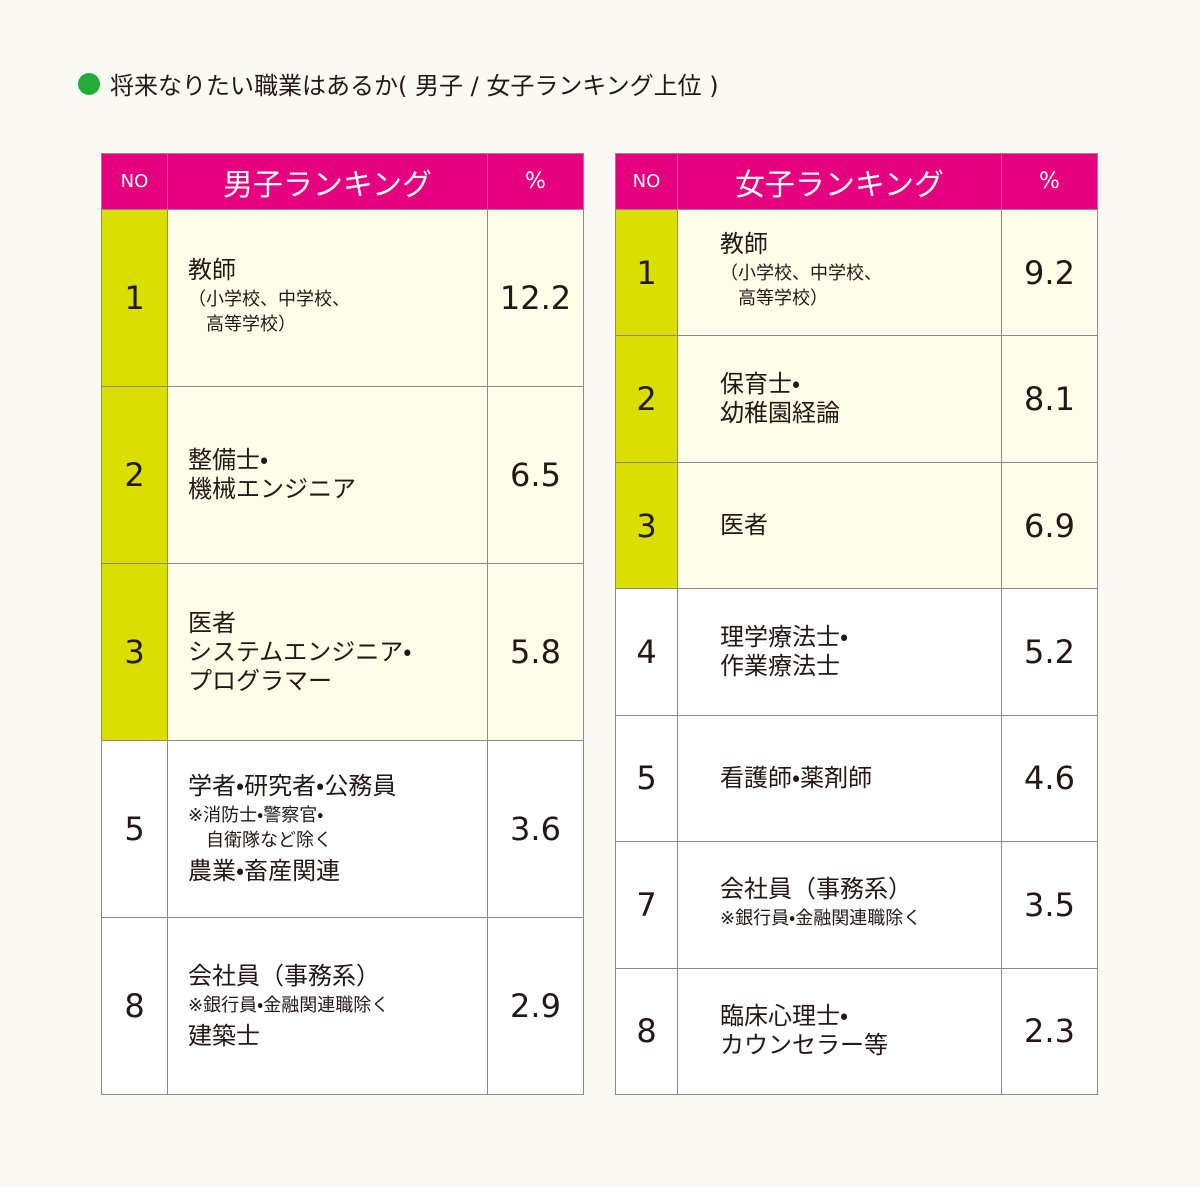 The width and height of the screenshot is (1200, 1187). Describe the element at coordinates (535, 298) in the screenshot. I see `percent-cell: 12.2` at that location.